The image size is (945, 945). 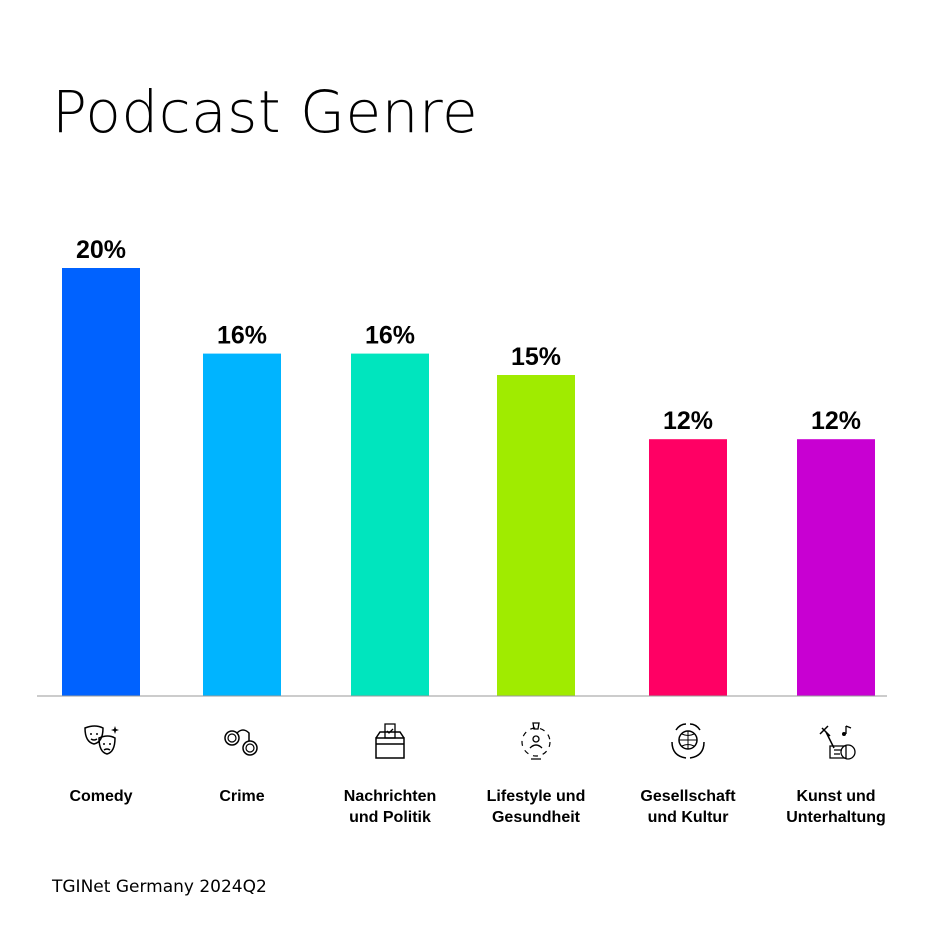 I want to click on x-tick-label-line: Kunst und, so click(x=836, y=796).